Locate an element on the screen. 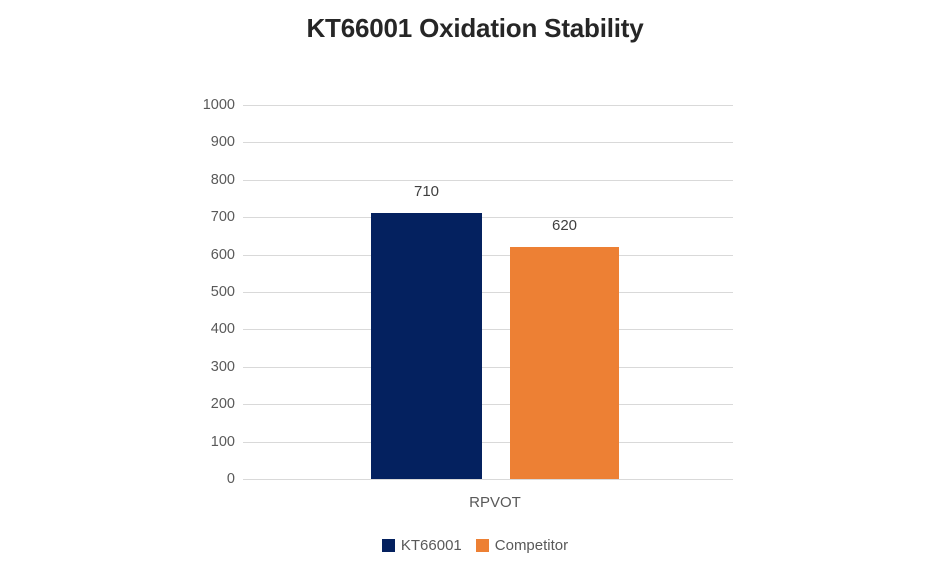 The image size is (950, 570). y-axis-tick-label: 500 is located at coordinates (222, 292).